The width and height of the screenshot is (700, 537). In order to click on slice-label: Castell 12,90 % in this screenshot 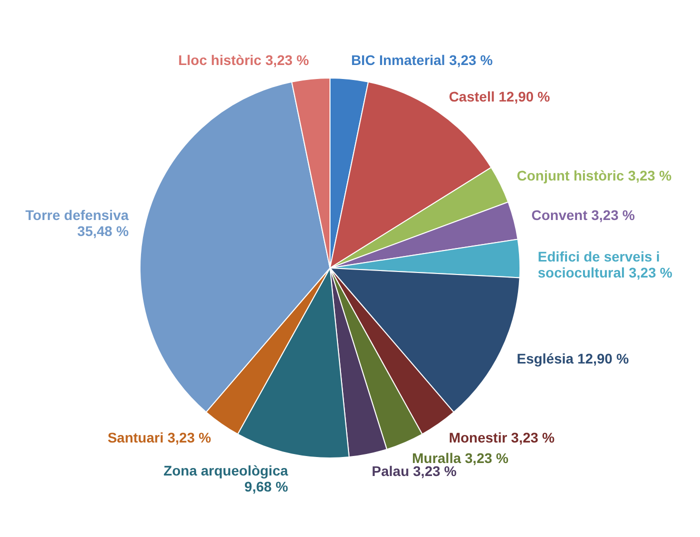, I will do `click(499, 96)`.